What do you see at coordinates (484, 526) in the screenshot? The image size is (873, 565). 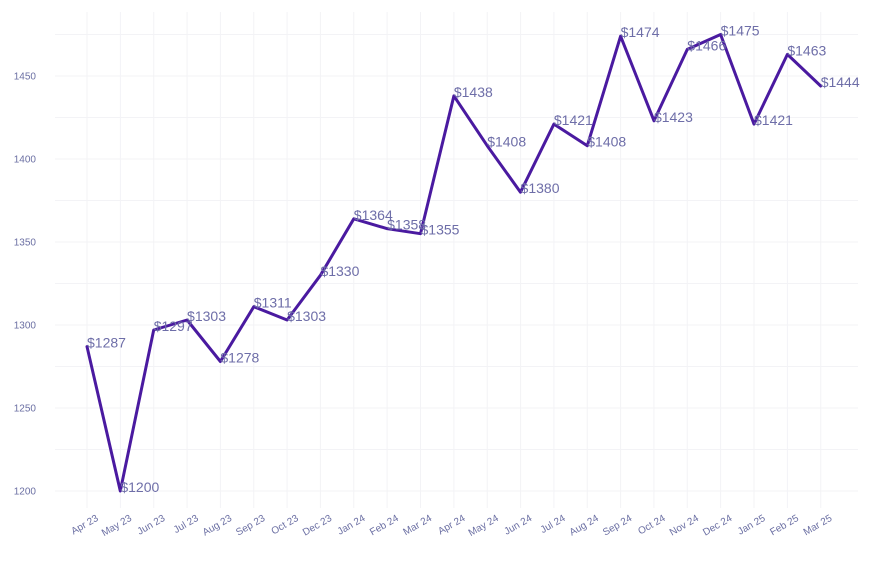 I see `x-tick-label: May 24` at bounding box center [484, 526].